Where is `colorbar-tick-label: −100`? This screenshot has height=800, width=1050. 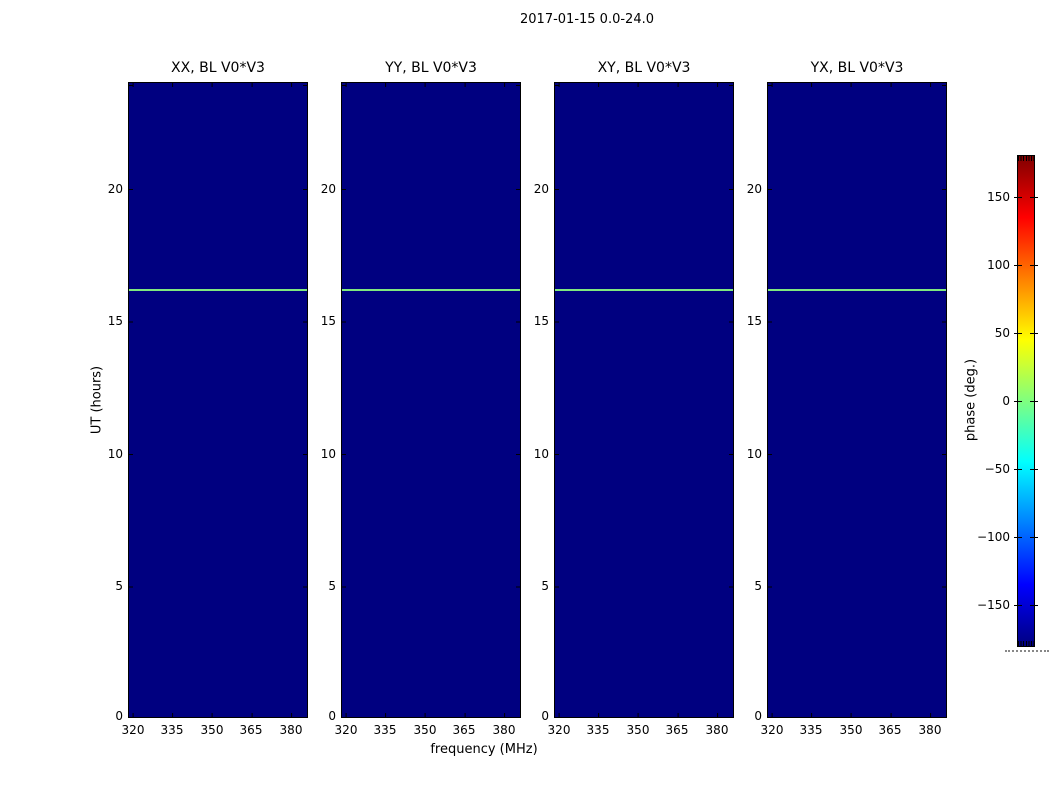
colorbar-tick-label: −100 is located at coordinates (993, 537).